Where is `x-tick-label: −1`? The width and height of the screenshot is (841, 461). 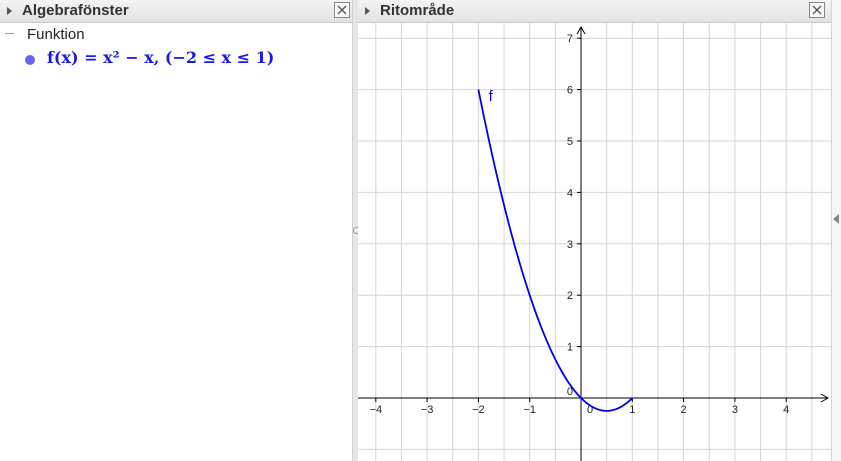 x-tick-label: −1 is located at coordinates (529, 410).